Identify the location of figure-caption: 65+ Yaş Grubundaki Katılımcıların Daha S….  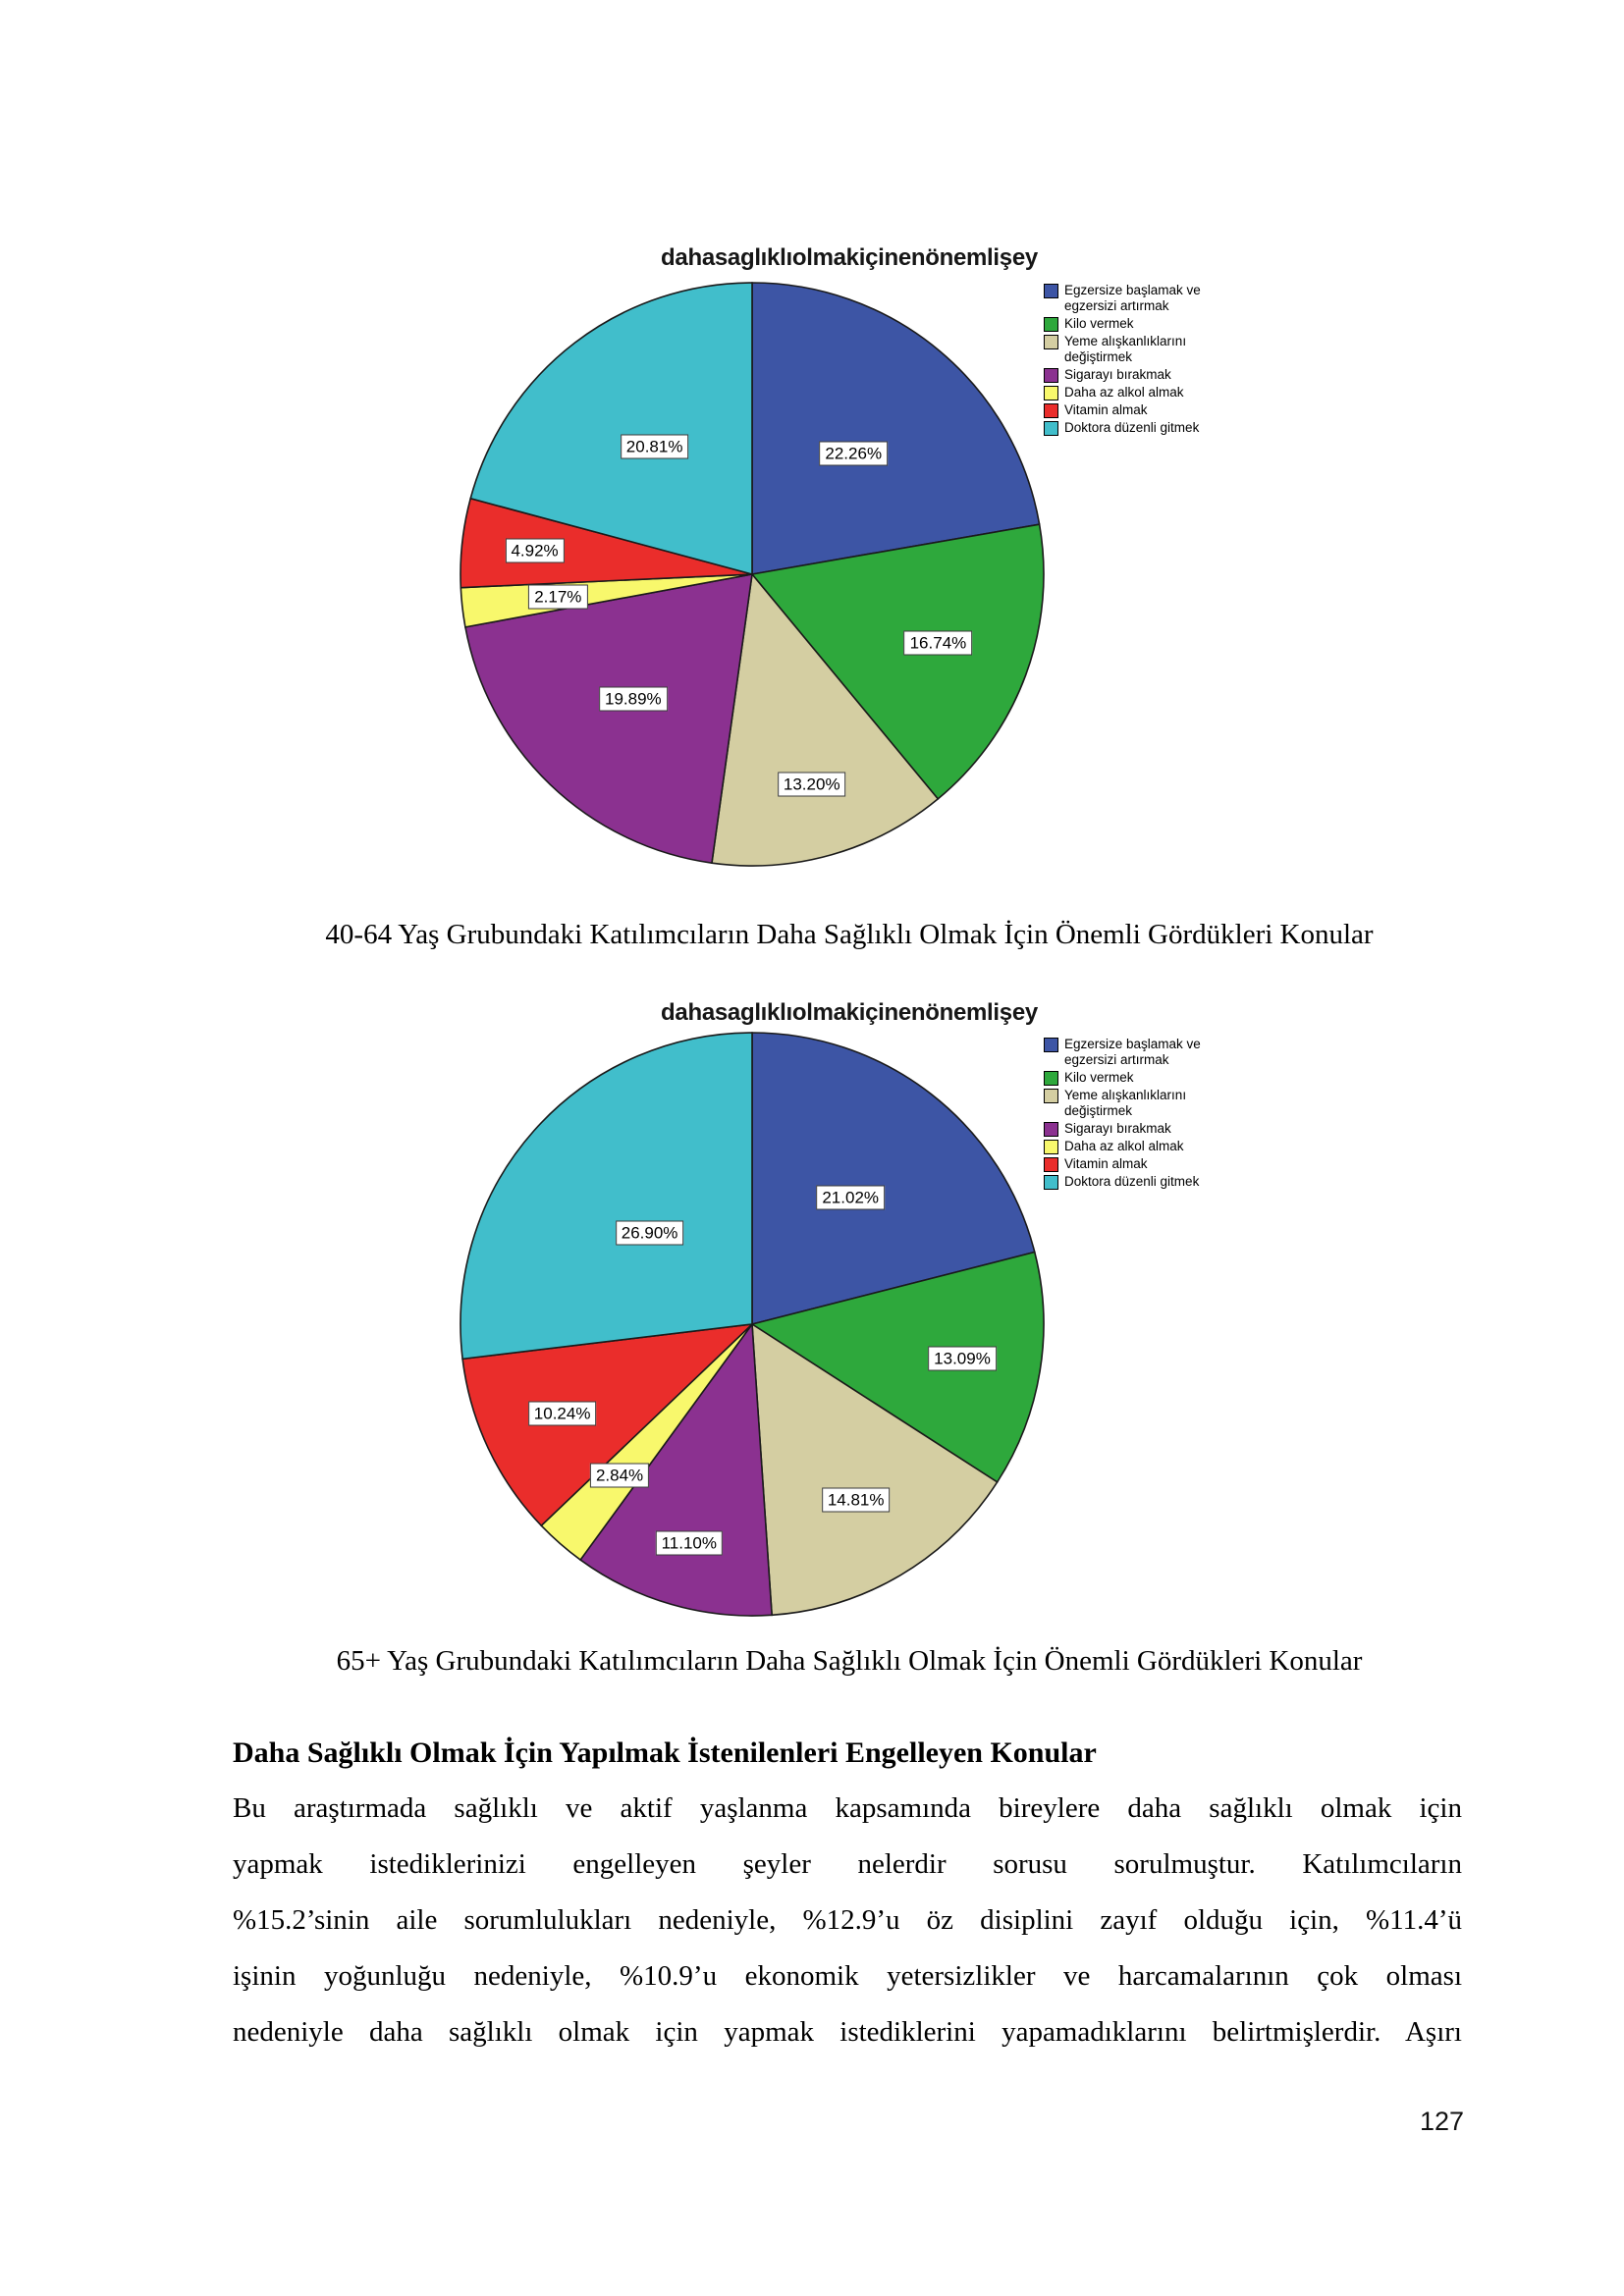
(849, 1661).